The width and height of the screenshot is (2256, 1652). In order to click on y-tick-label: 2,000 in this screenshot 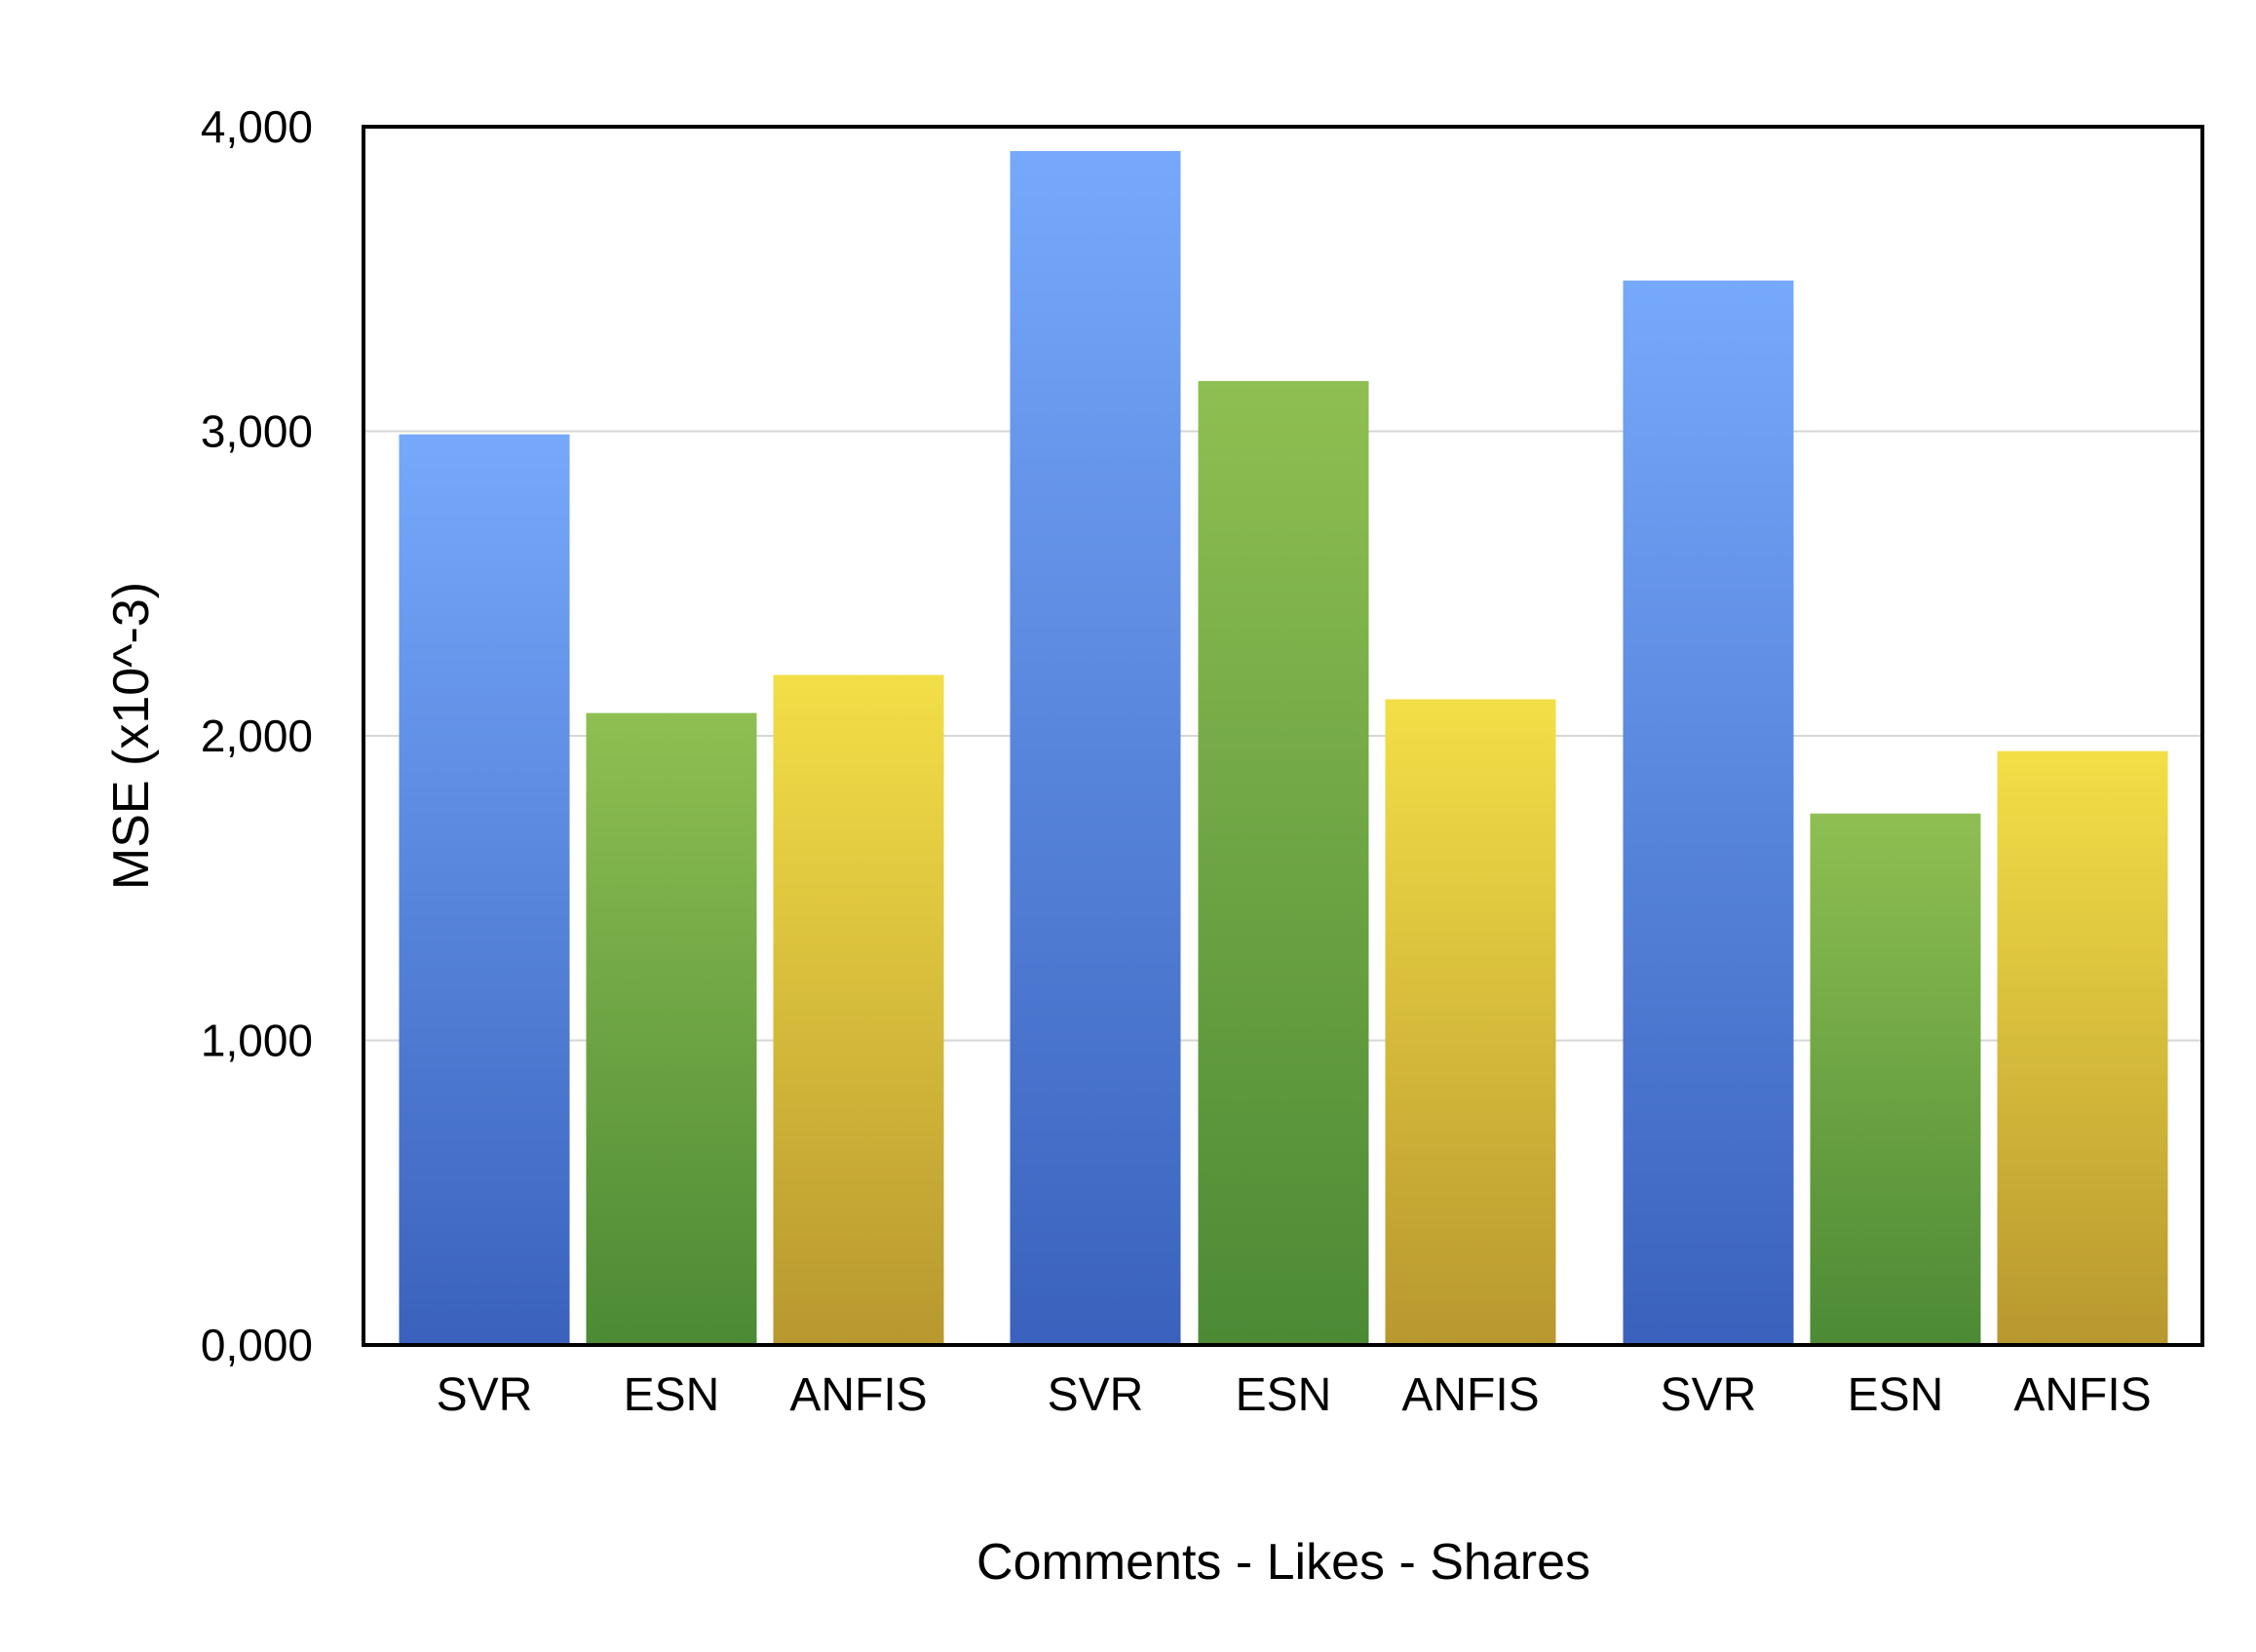, I will do `click(257, 736)`.